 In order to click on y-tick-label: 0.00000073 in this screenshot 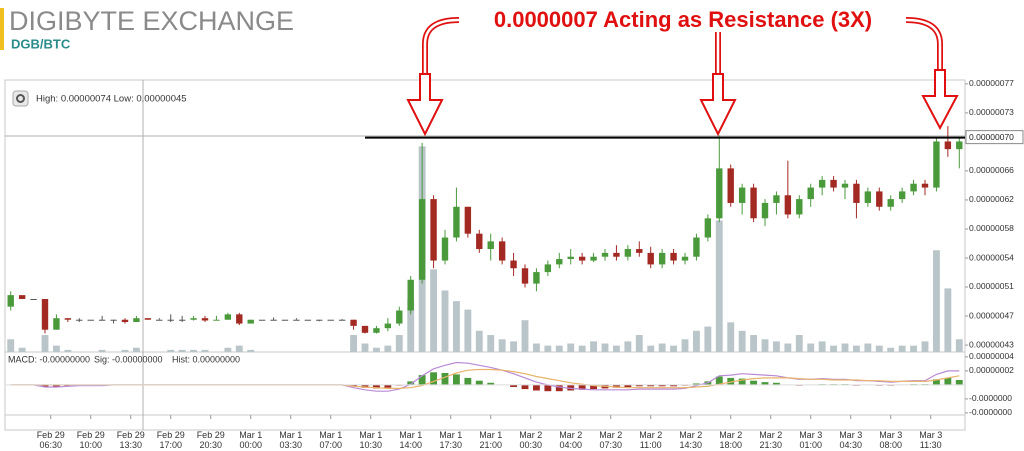, I will do `click(991, 112)`.